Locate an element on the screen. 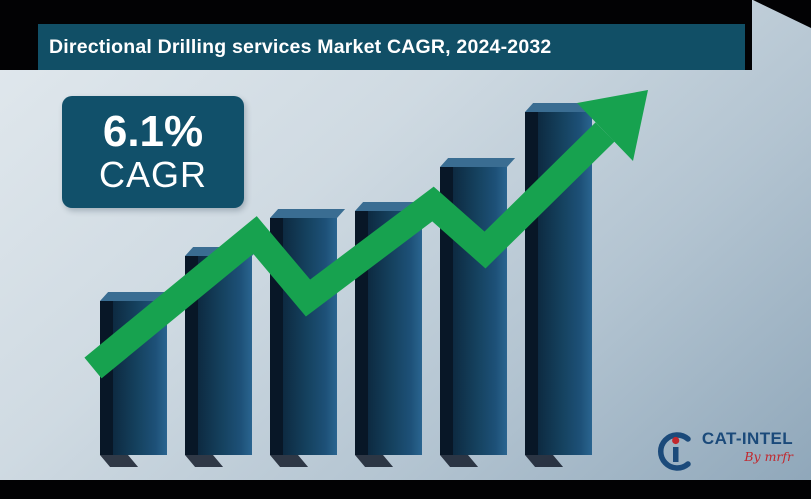 Image resolution: width=811 pixels, height=499 pixels. logo-text: CAT-INTEL By mrfr is located at coordinates (747, 446).